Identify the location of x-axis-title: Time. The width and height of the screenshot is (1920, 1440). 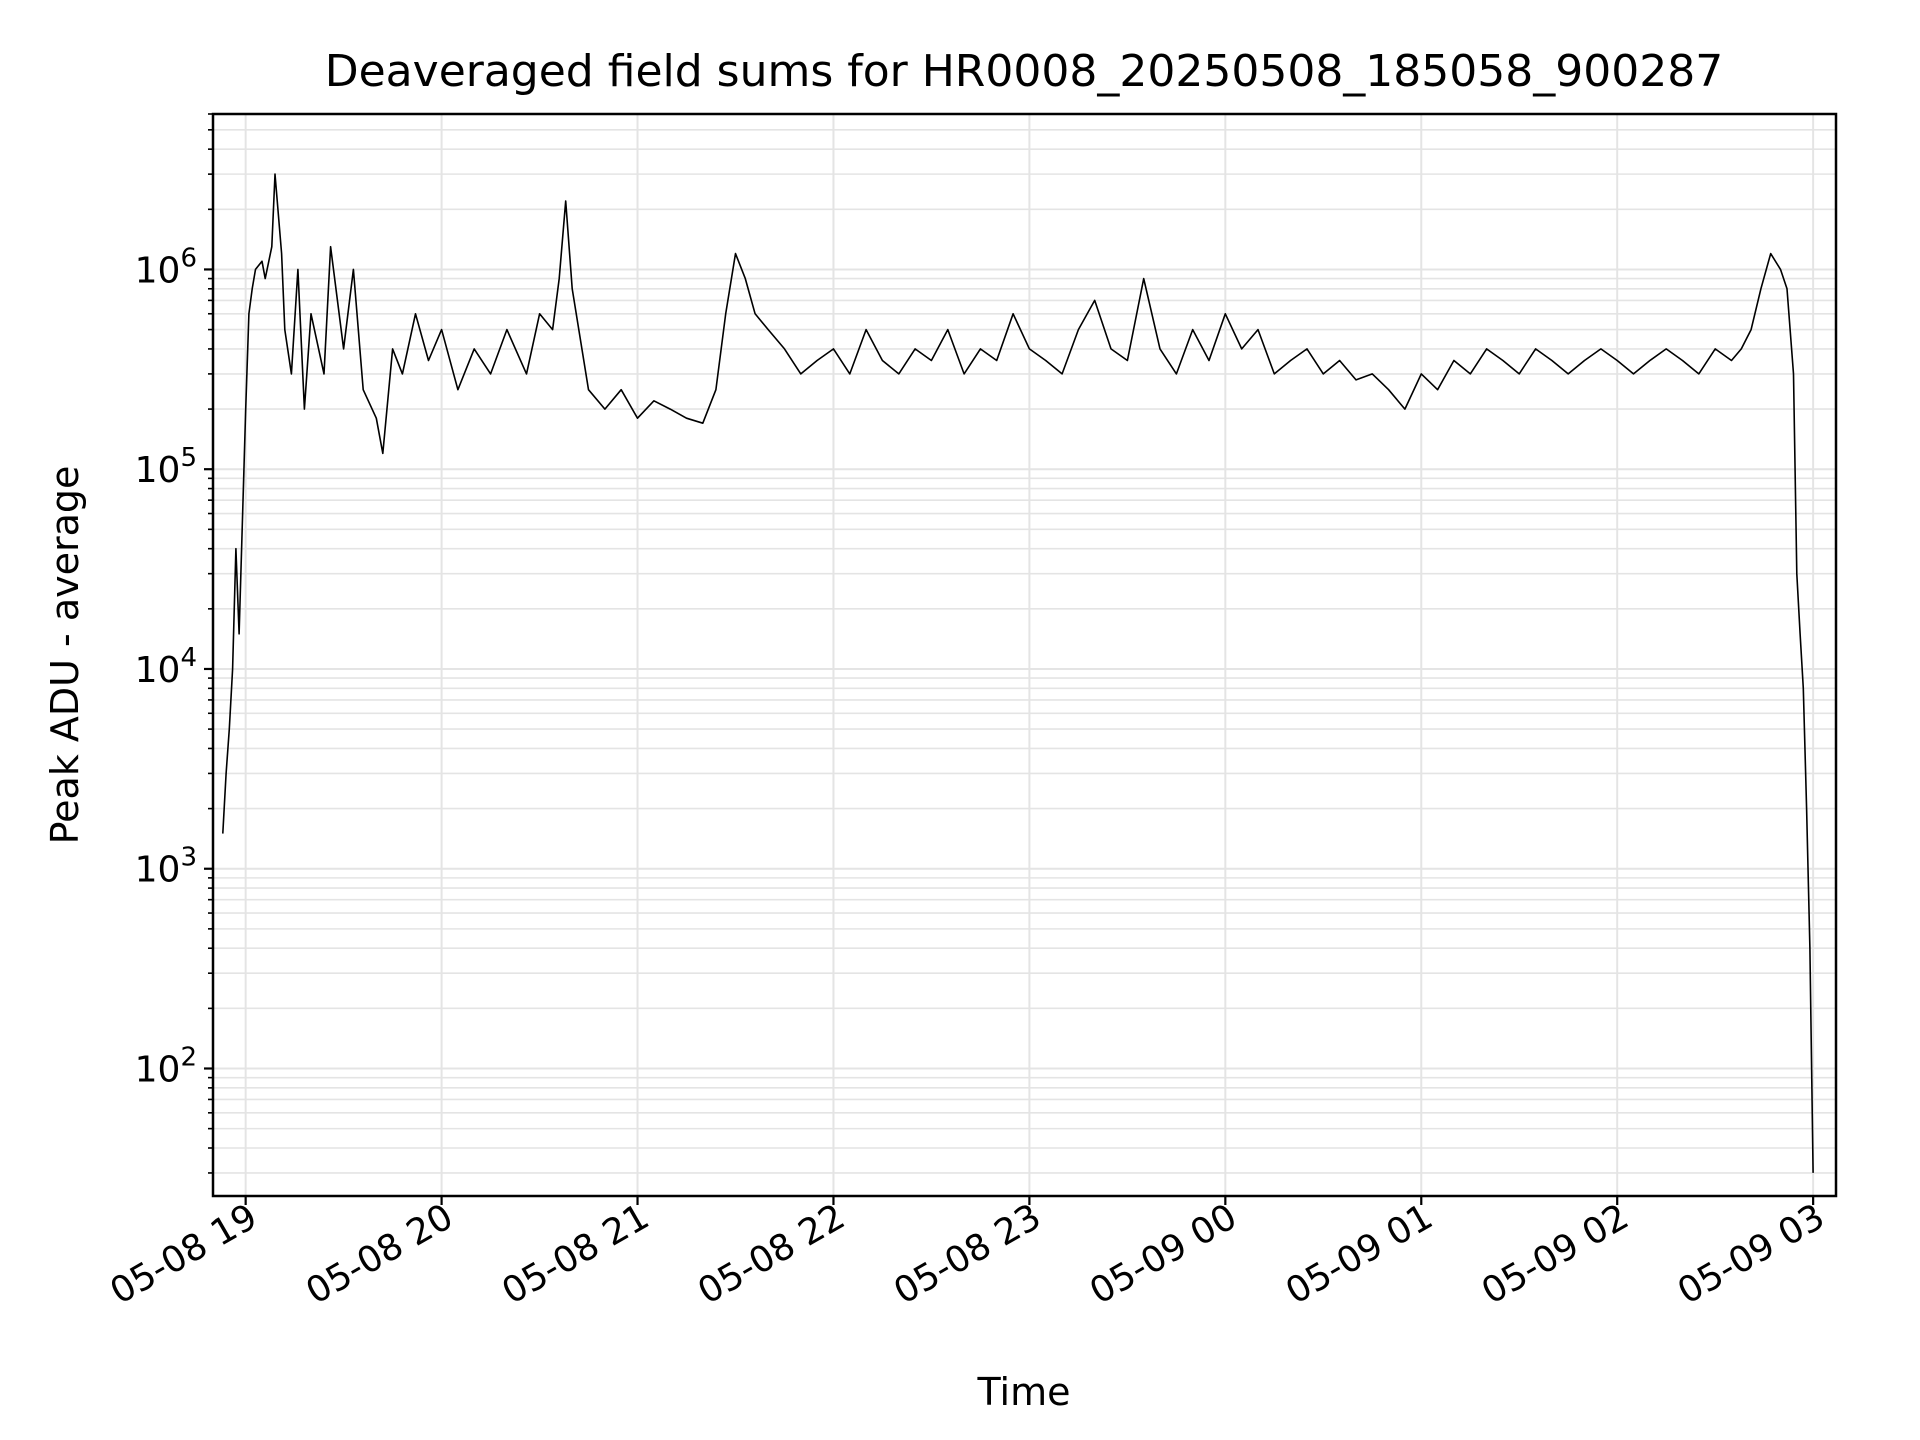
(1024, 1392).